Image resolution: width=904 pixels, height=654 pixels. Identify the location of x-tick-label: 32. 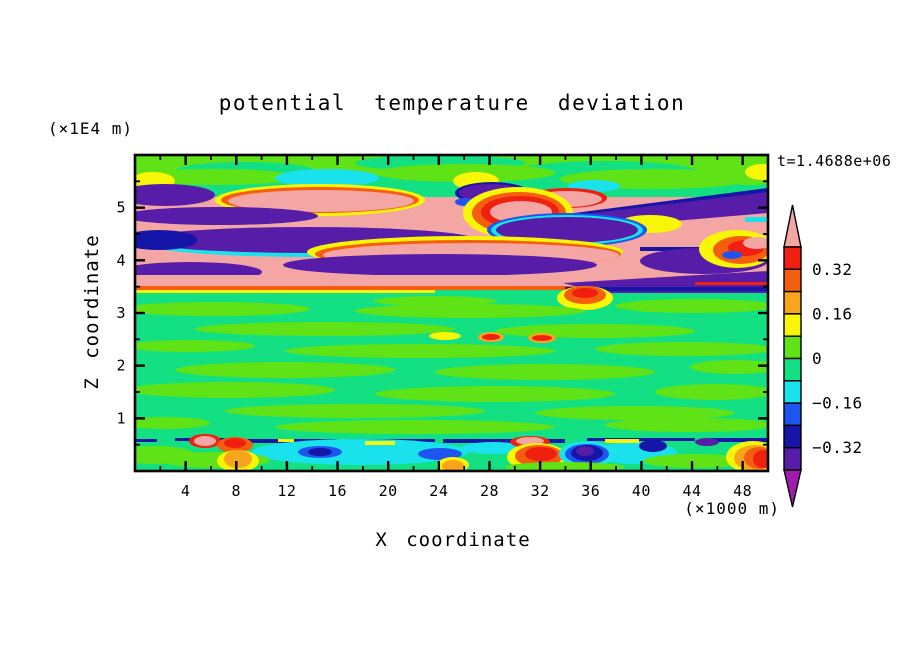
(540, 491).